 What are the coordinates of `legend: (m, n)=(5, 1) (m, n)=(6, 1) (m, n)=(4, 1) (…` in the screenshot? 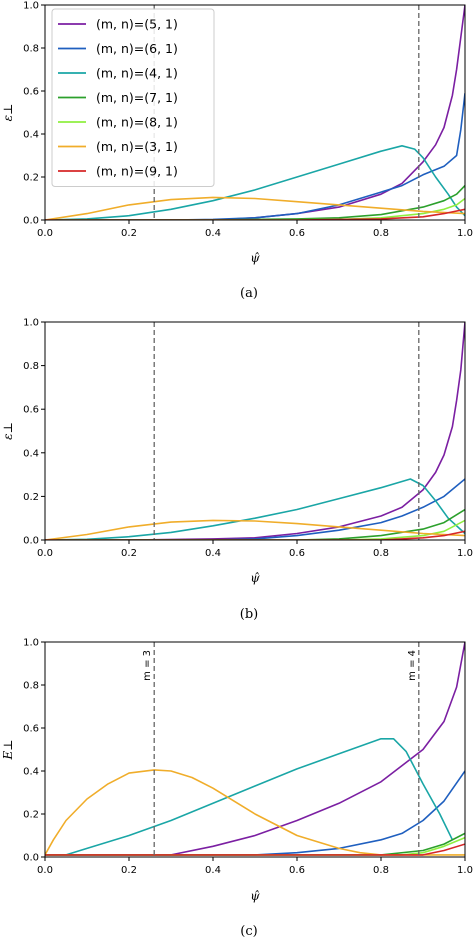 It's located at (133, 97).